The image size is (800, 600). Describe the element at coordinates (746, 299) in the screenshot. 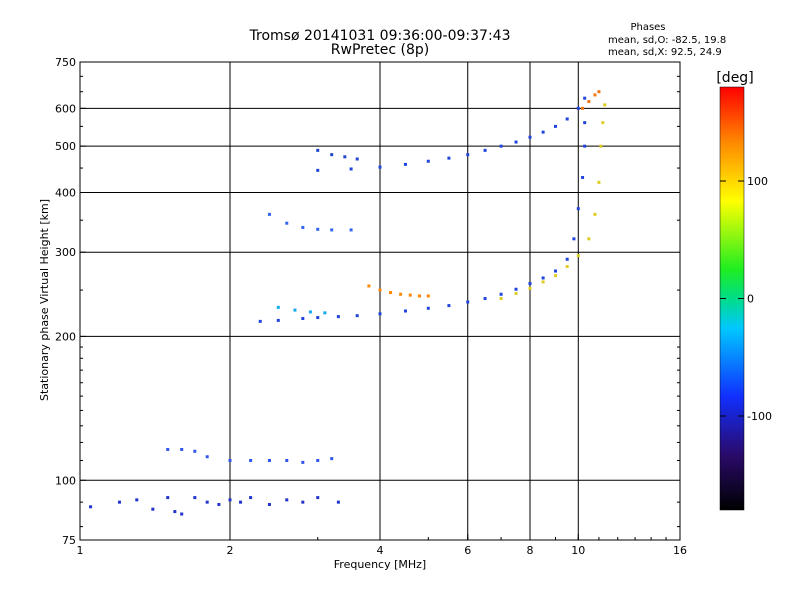

I see `colorbar-ticks: 100 0 -100` at that location.